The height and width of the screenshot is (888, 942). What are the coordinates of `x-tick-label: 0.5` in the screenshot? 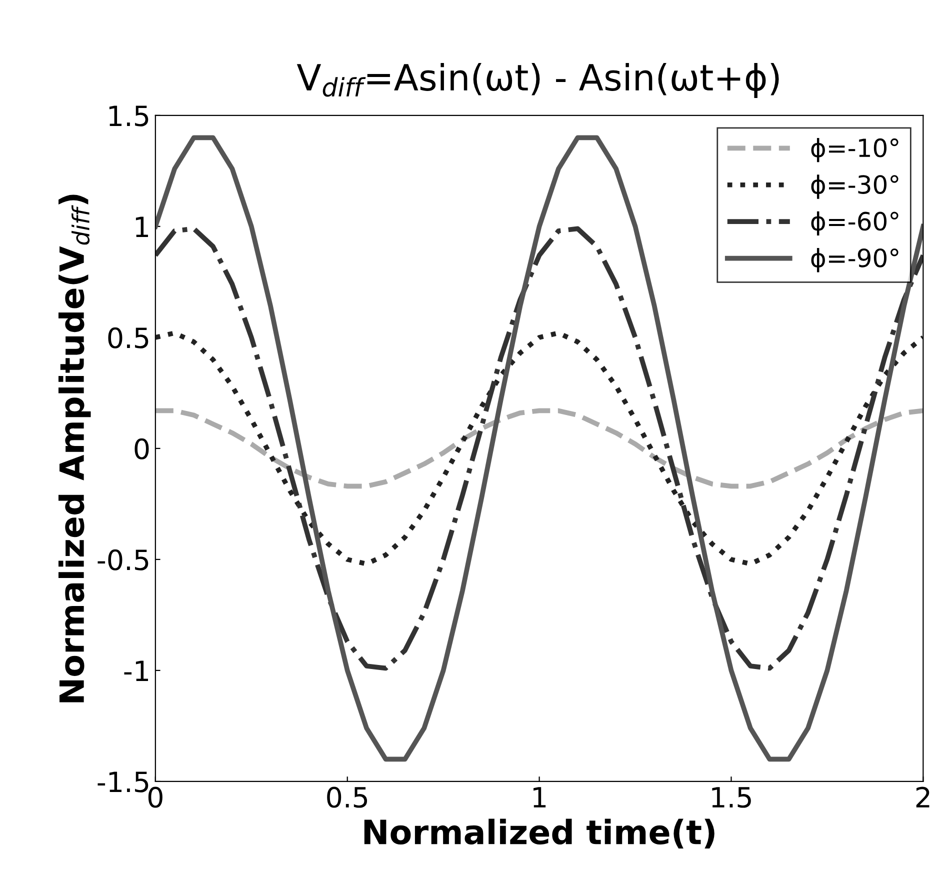 It's located at (347, 797).